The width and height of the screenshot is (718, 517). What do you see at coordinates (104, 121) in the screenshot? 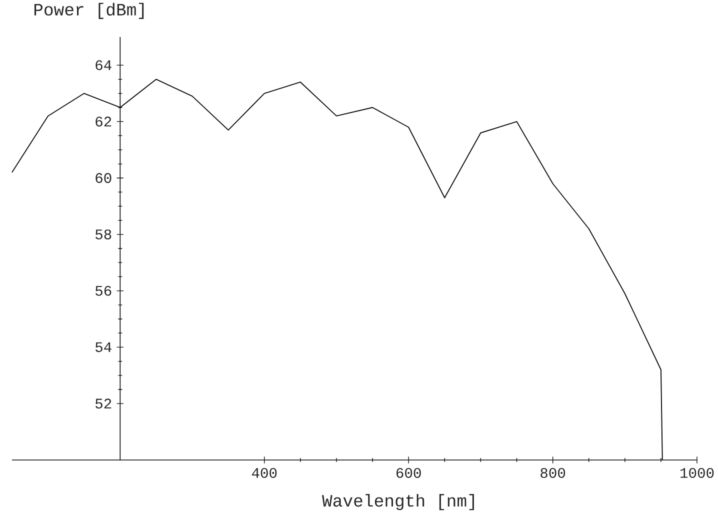
I see `y-tick-label: 62` at bounding box center [104, 121].